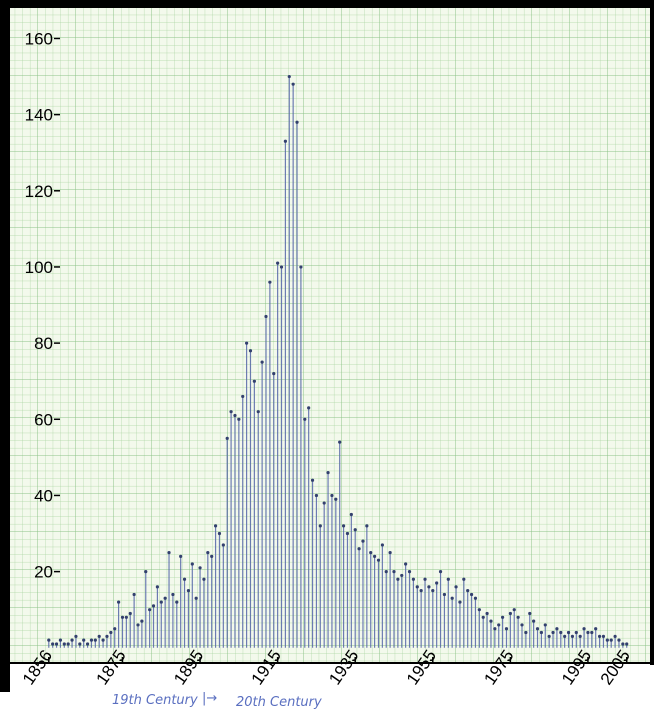 This screenshot has width=654, height=718. What do you see at coordinates (279, 702) in the screenshot?
I see `annotation: 20th Century` at bounding box center [279, 702].